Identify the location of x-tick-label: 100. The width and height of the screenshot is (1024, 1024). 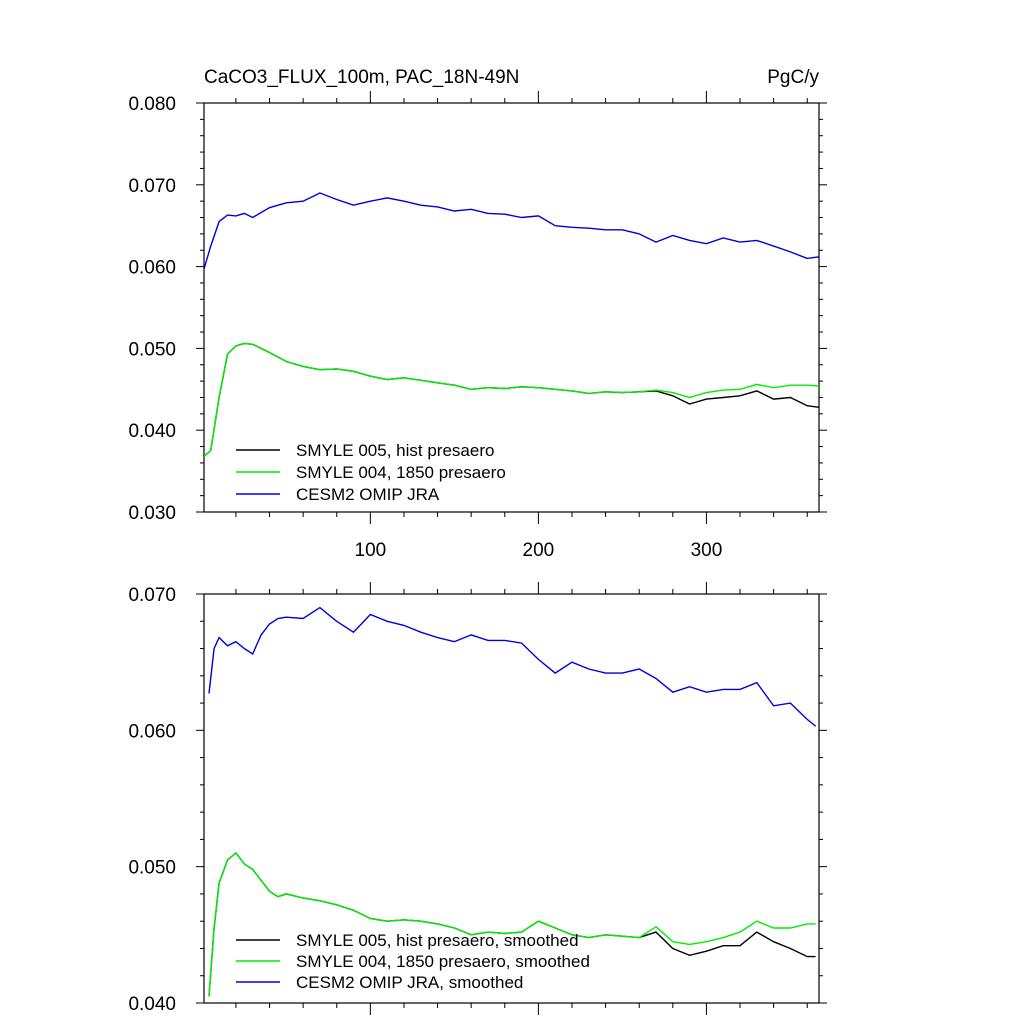
(371, 550).